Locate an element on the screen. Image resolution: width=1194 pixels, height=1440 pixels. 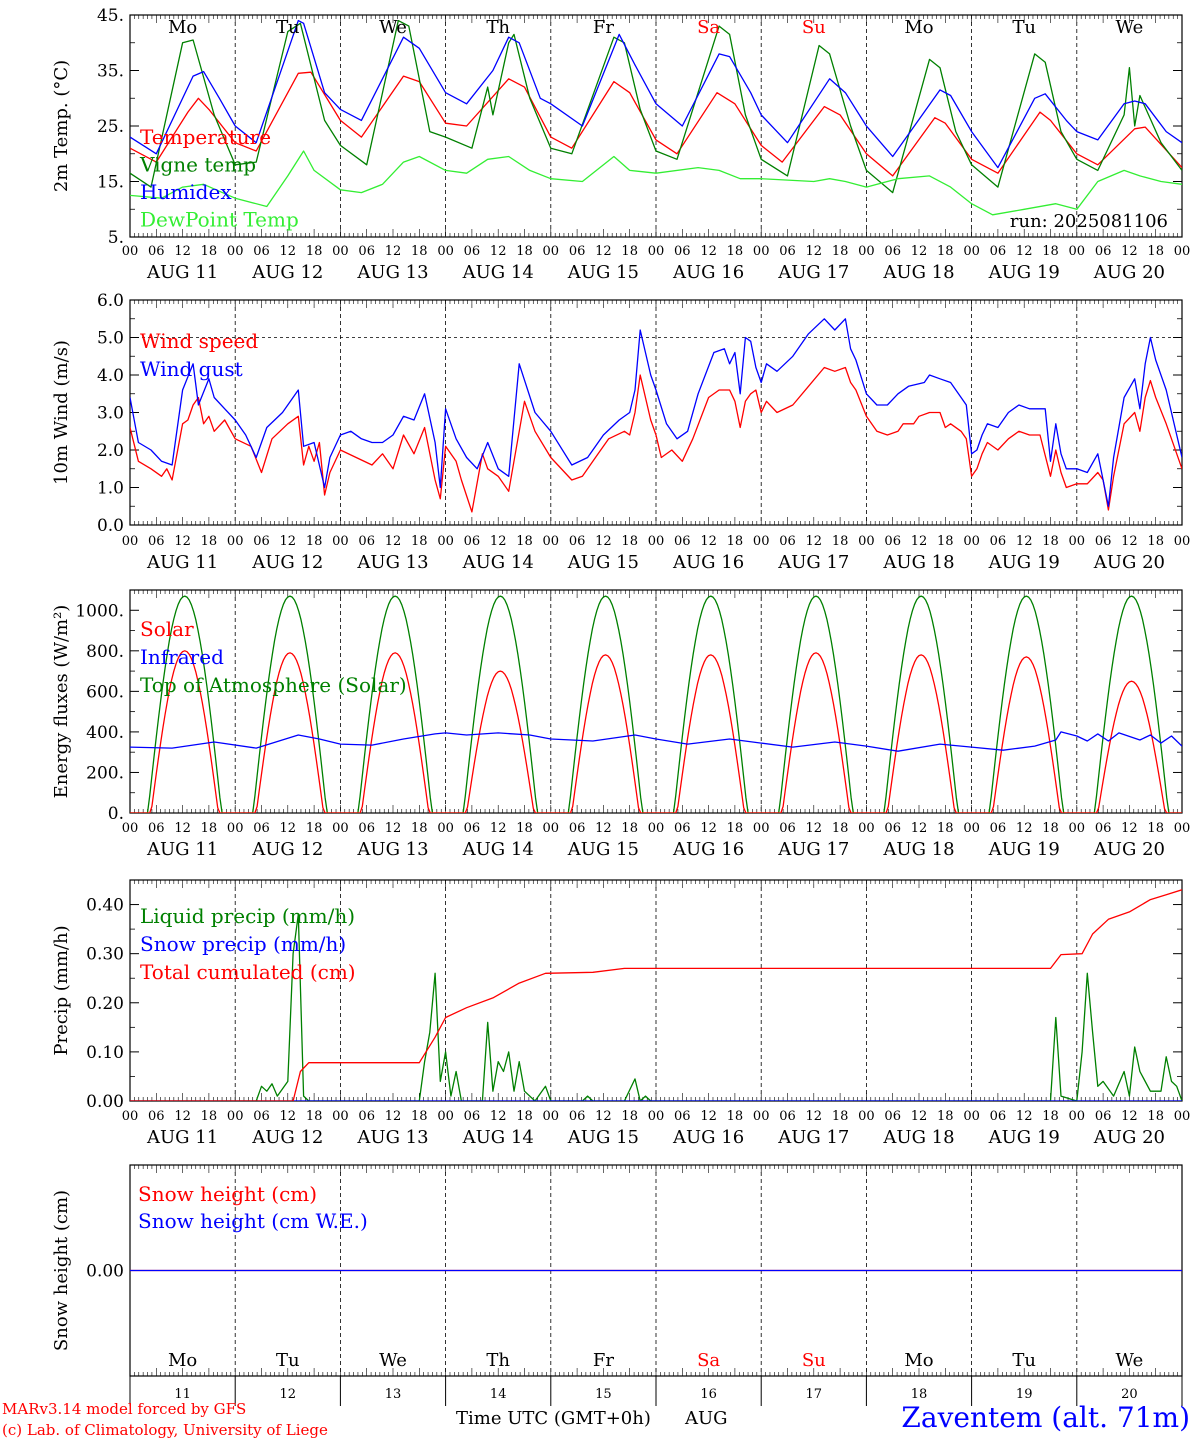
y-tick-label: 0.0 is located at coordinates (110, 526).